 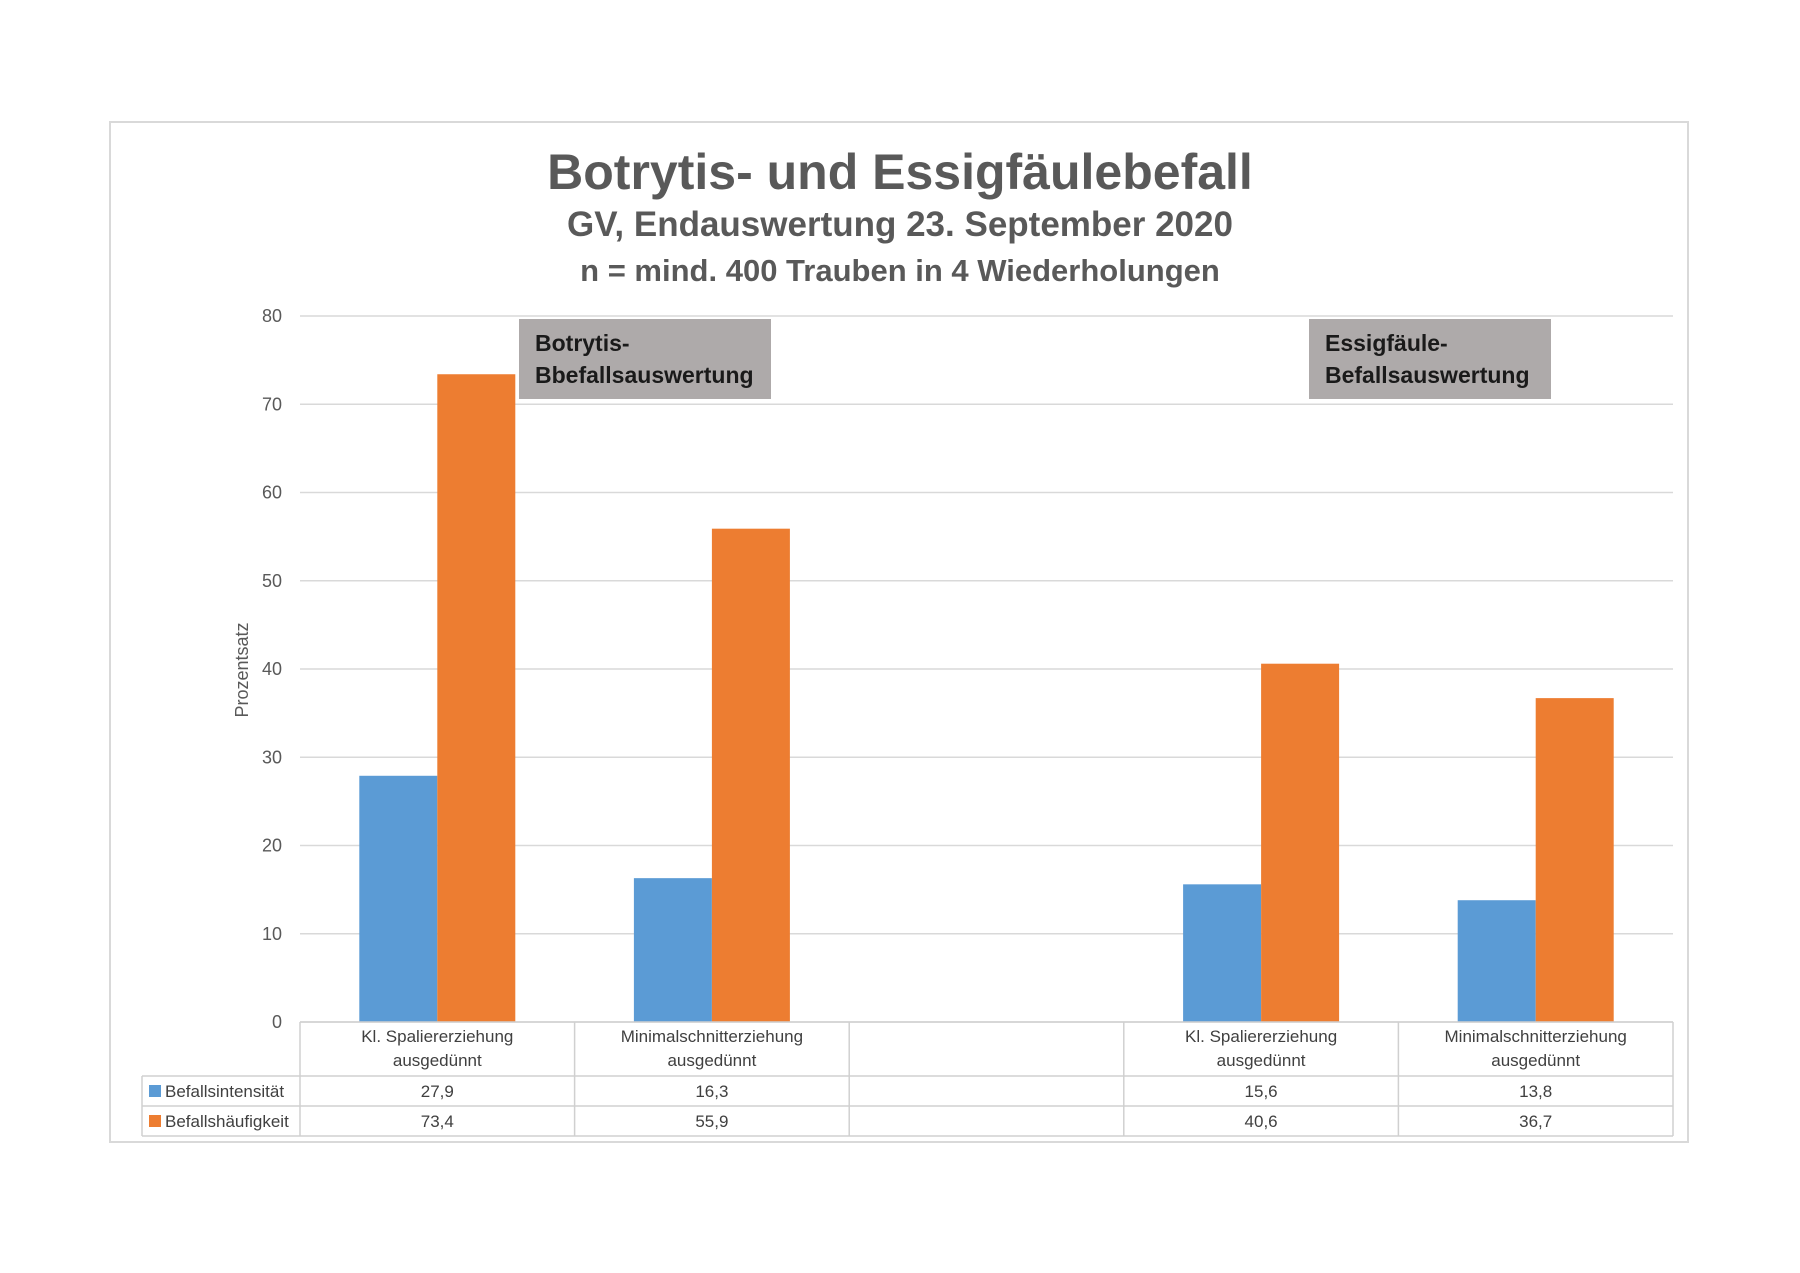 I want to click on x-tick-label-4-line1: Minimalschnitterziehung, so click(x=1536, y=1036).